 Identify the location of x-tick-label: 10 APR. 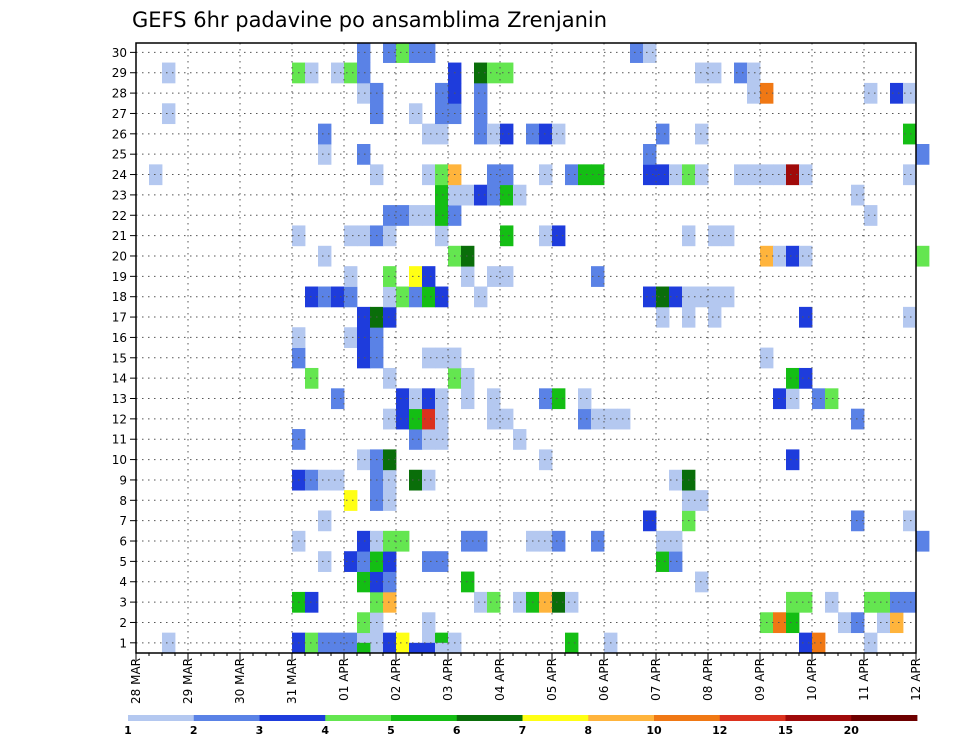
(812, 679).